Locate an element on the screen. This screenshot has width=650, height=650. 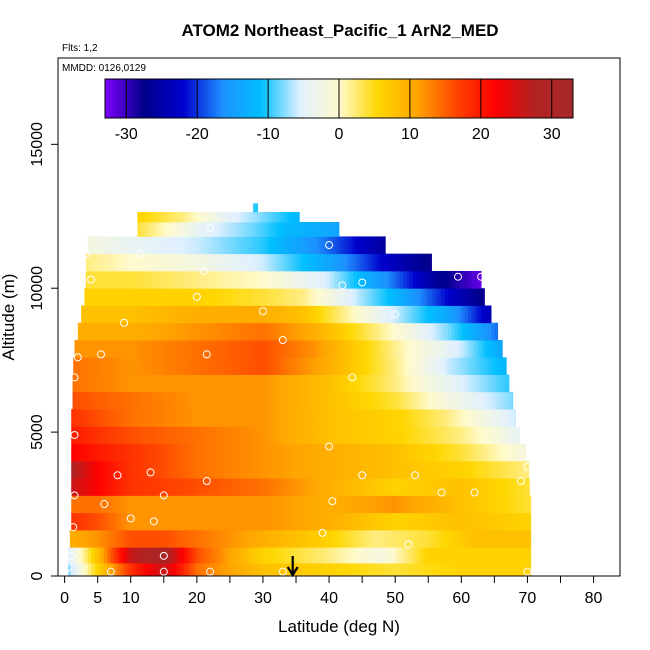
y-tick-label: 10000 is located at coordinates (37, 288).